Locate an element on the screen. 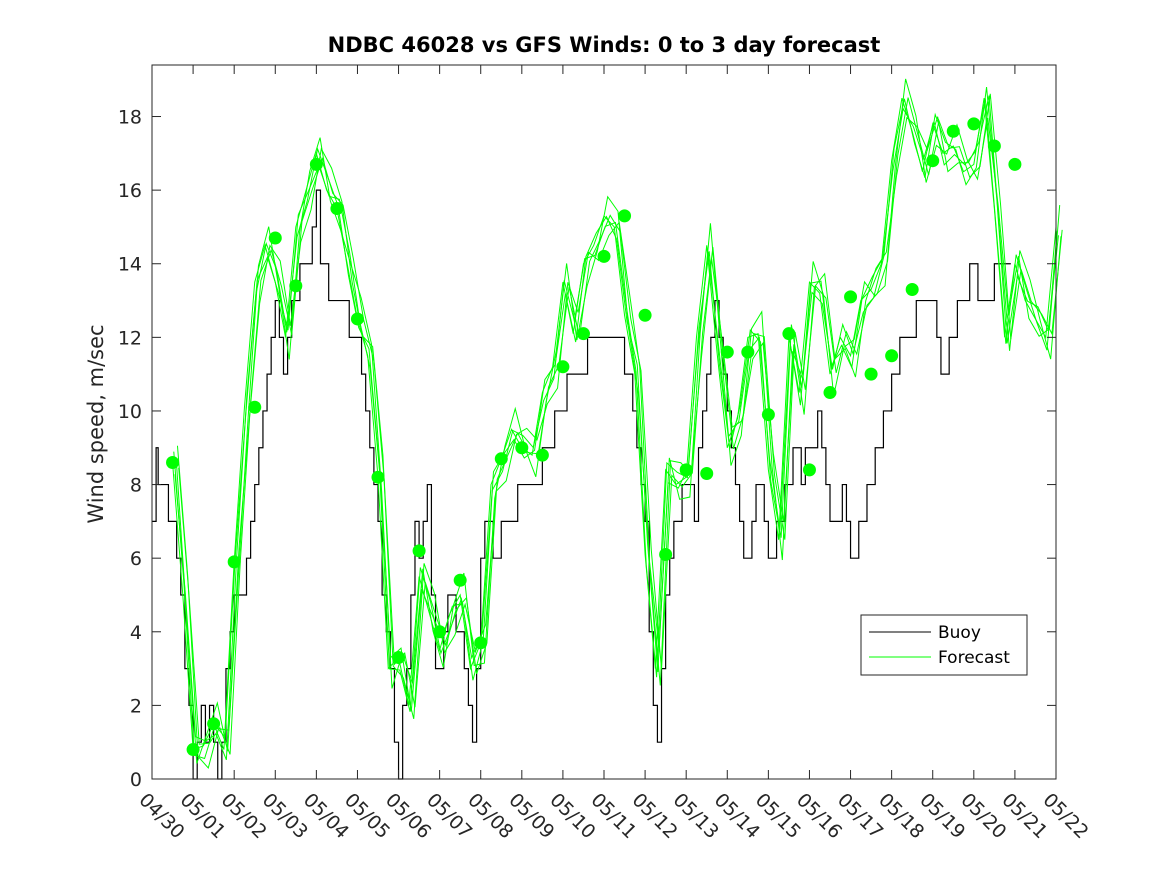 The height and width of the screenshot is (879, 1167). legend-forecast-label: Forecast is located at coordinates (974, 658).